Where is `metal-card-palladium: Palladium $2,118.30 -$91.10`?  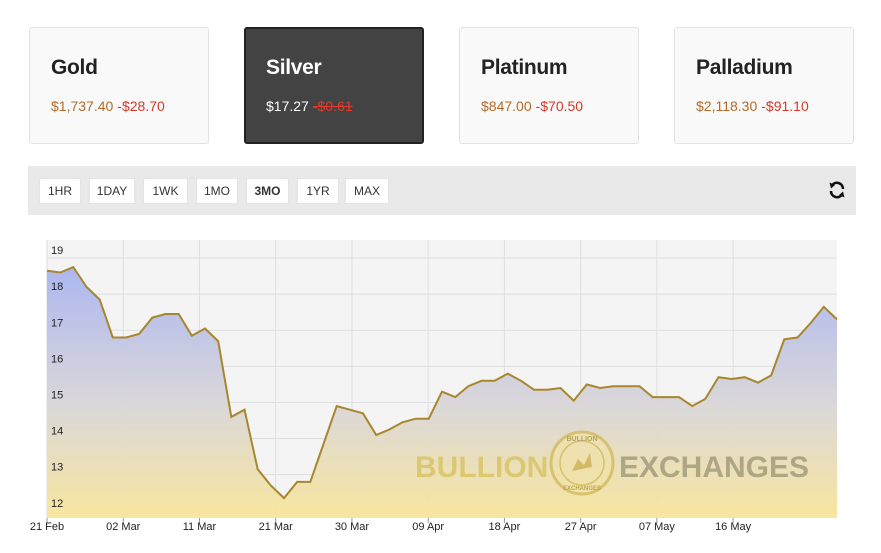 metal-card-palladium: Palladium $2,118.30 -$91.10 is located at coordinates (764, 85).